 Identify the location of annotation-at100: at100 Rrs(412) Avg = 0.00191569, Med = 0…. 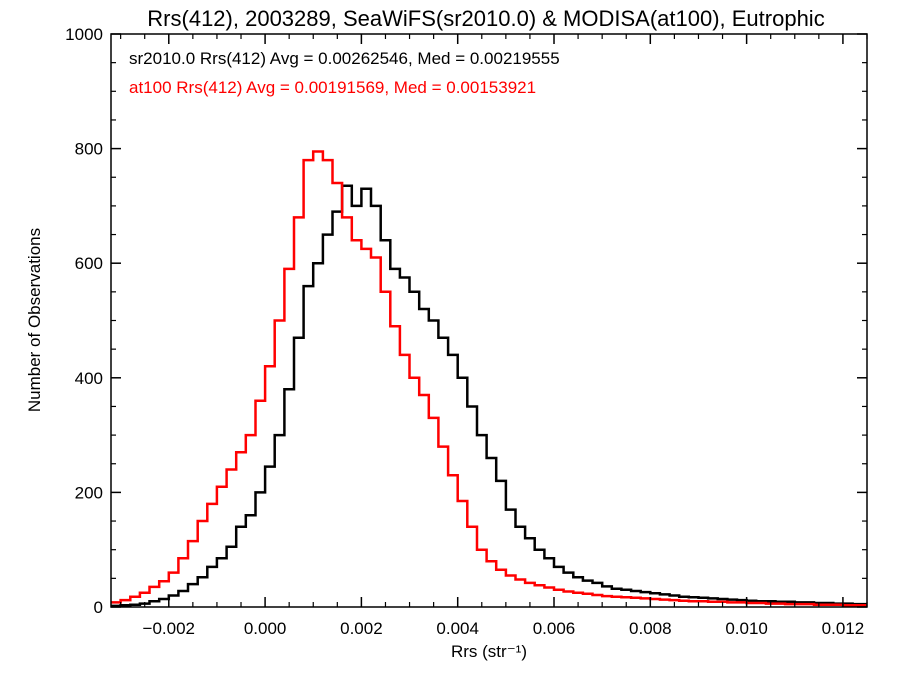
(332, 87).